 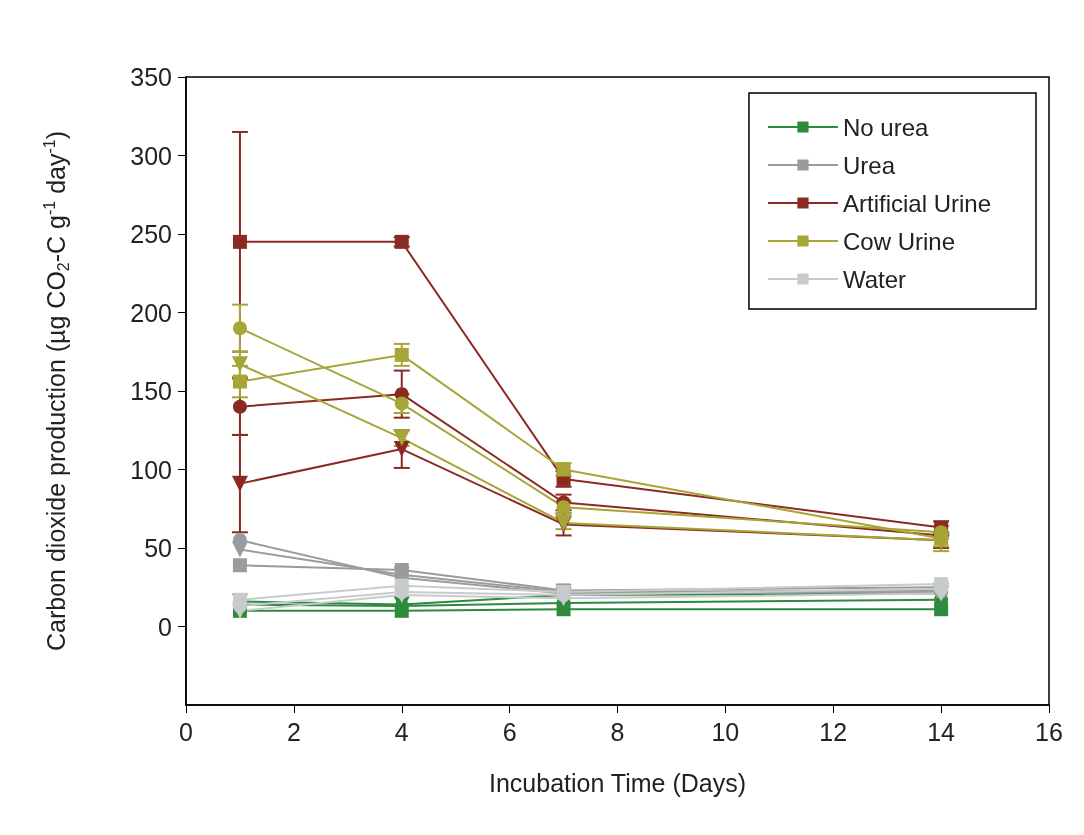 What do you see at coordinates (151, 155) in the screenshot?
I see `y-tick-label: 300` at bounding box center [151, 155].